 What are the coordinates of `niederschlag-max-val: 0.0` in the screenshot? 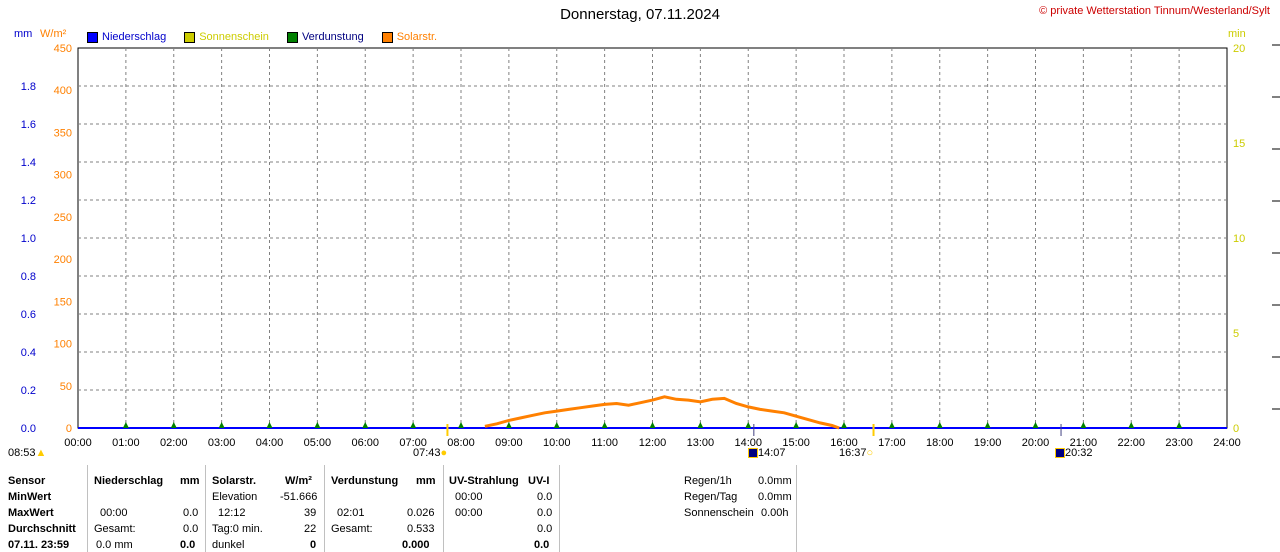 It's located at (191, 513).